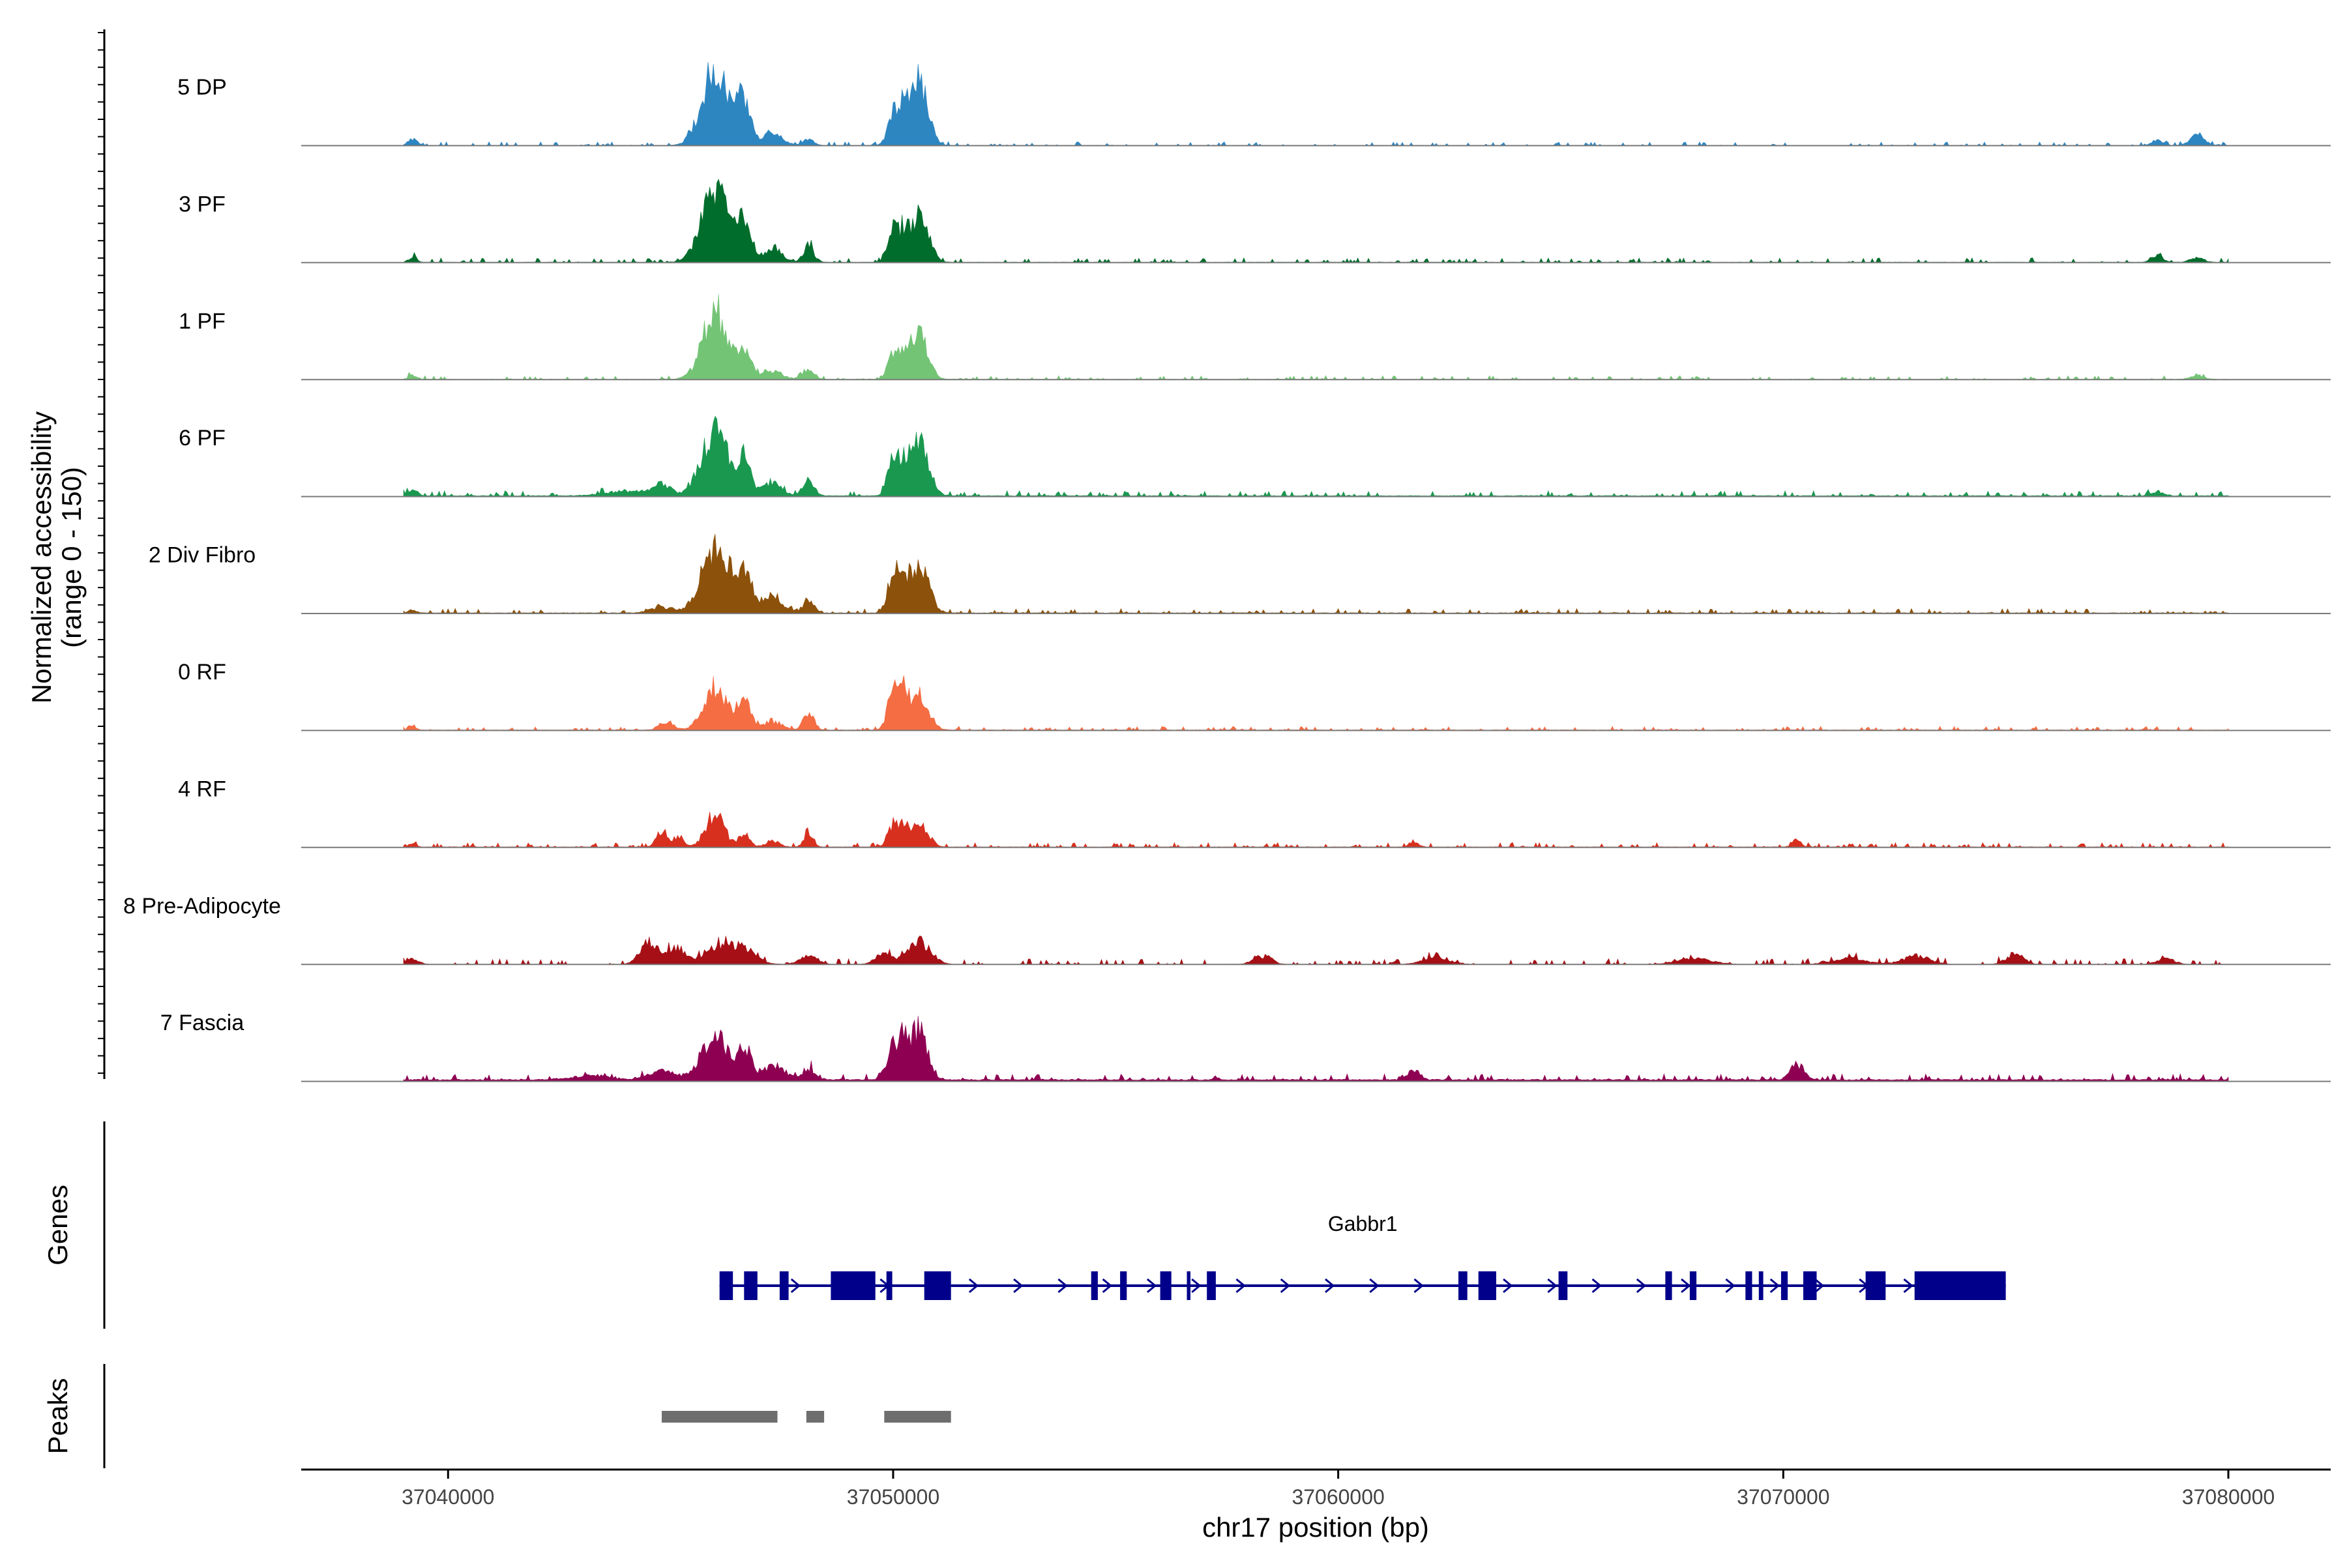 The height and width of the screenshot is (1568, 2347). Describe the element at coordinates (202, 204) in the screenshot. I see `track-label: 3 PF` at that location.